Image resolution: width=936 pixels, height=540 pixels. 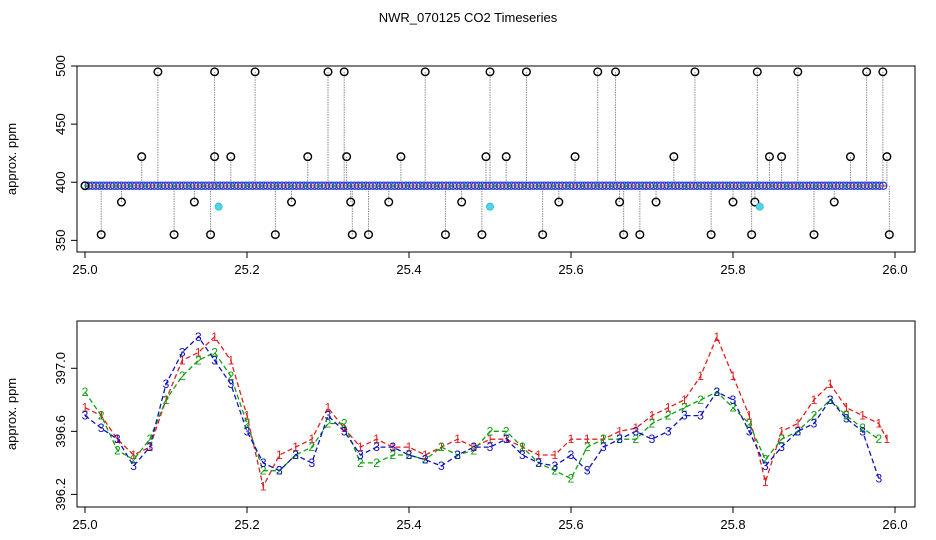 What do you see at coordinates (879, 185) in the screenshot?
I see `baseline-point` at bounding box center [879, 185].